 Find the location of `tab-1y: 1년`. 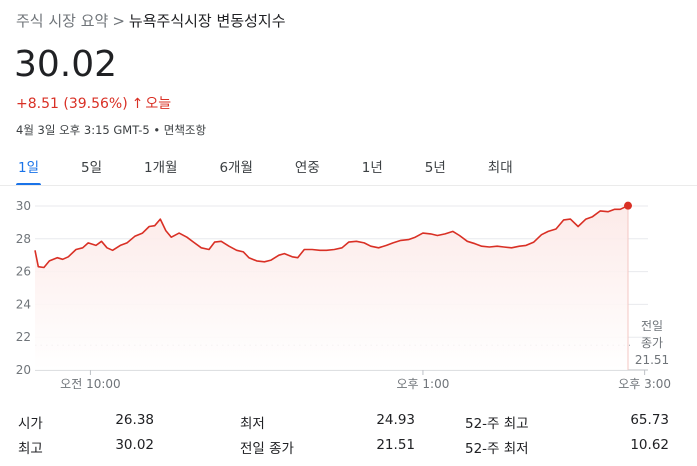

tab-1y: 1년 is located at coordinates (372, 168).